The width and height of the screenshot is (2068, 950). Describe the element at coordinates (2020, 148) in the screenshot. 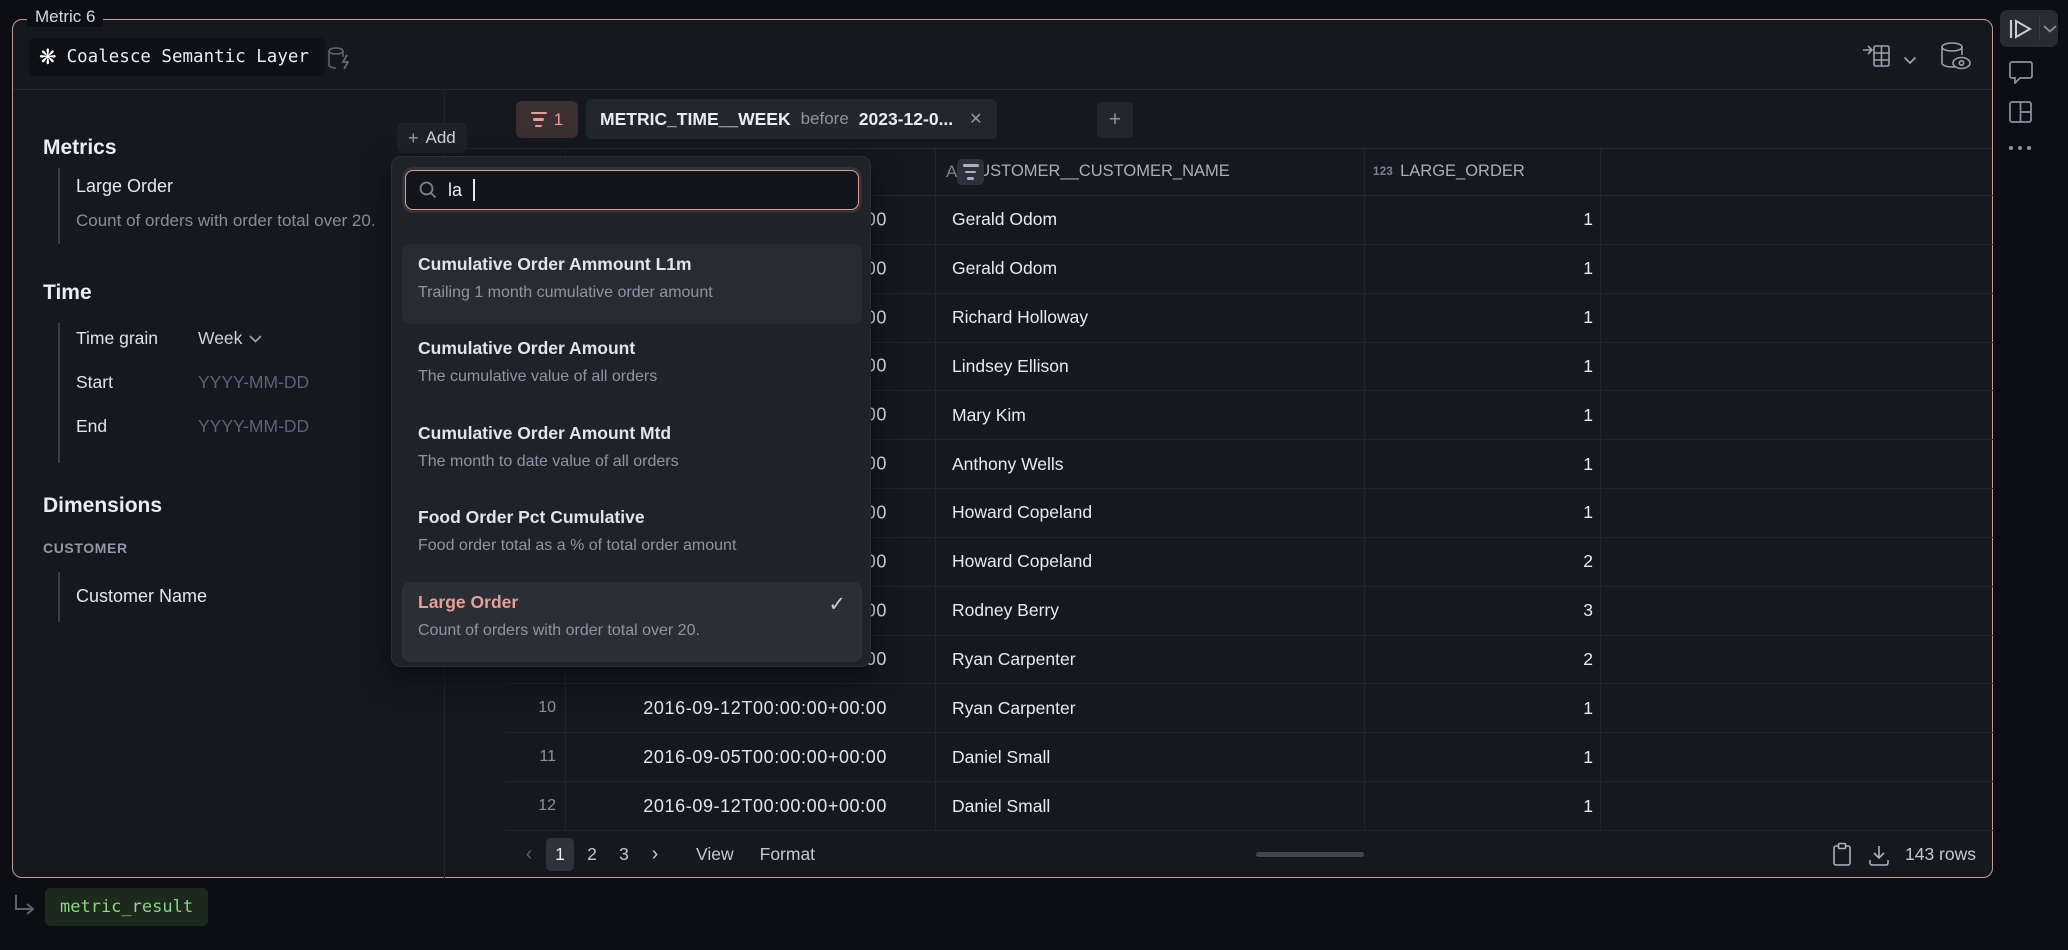

I see `more-options-icon` at that location.